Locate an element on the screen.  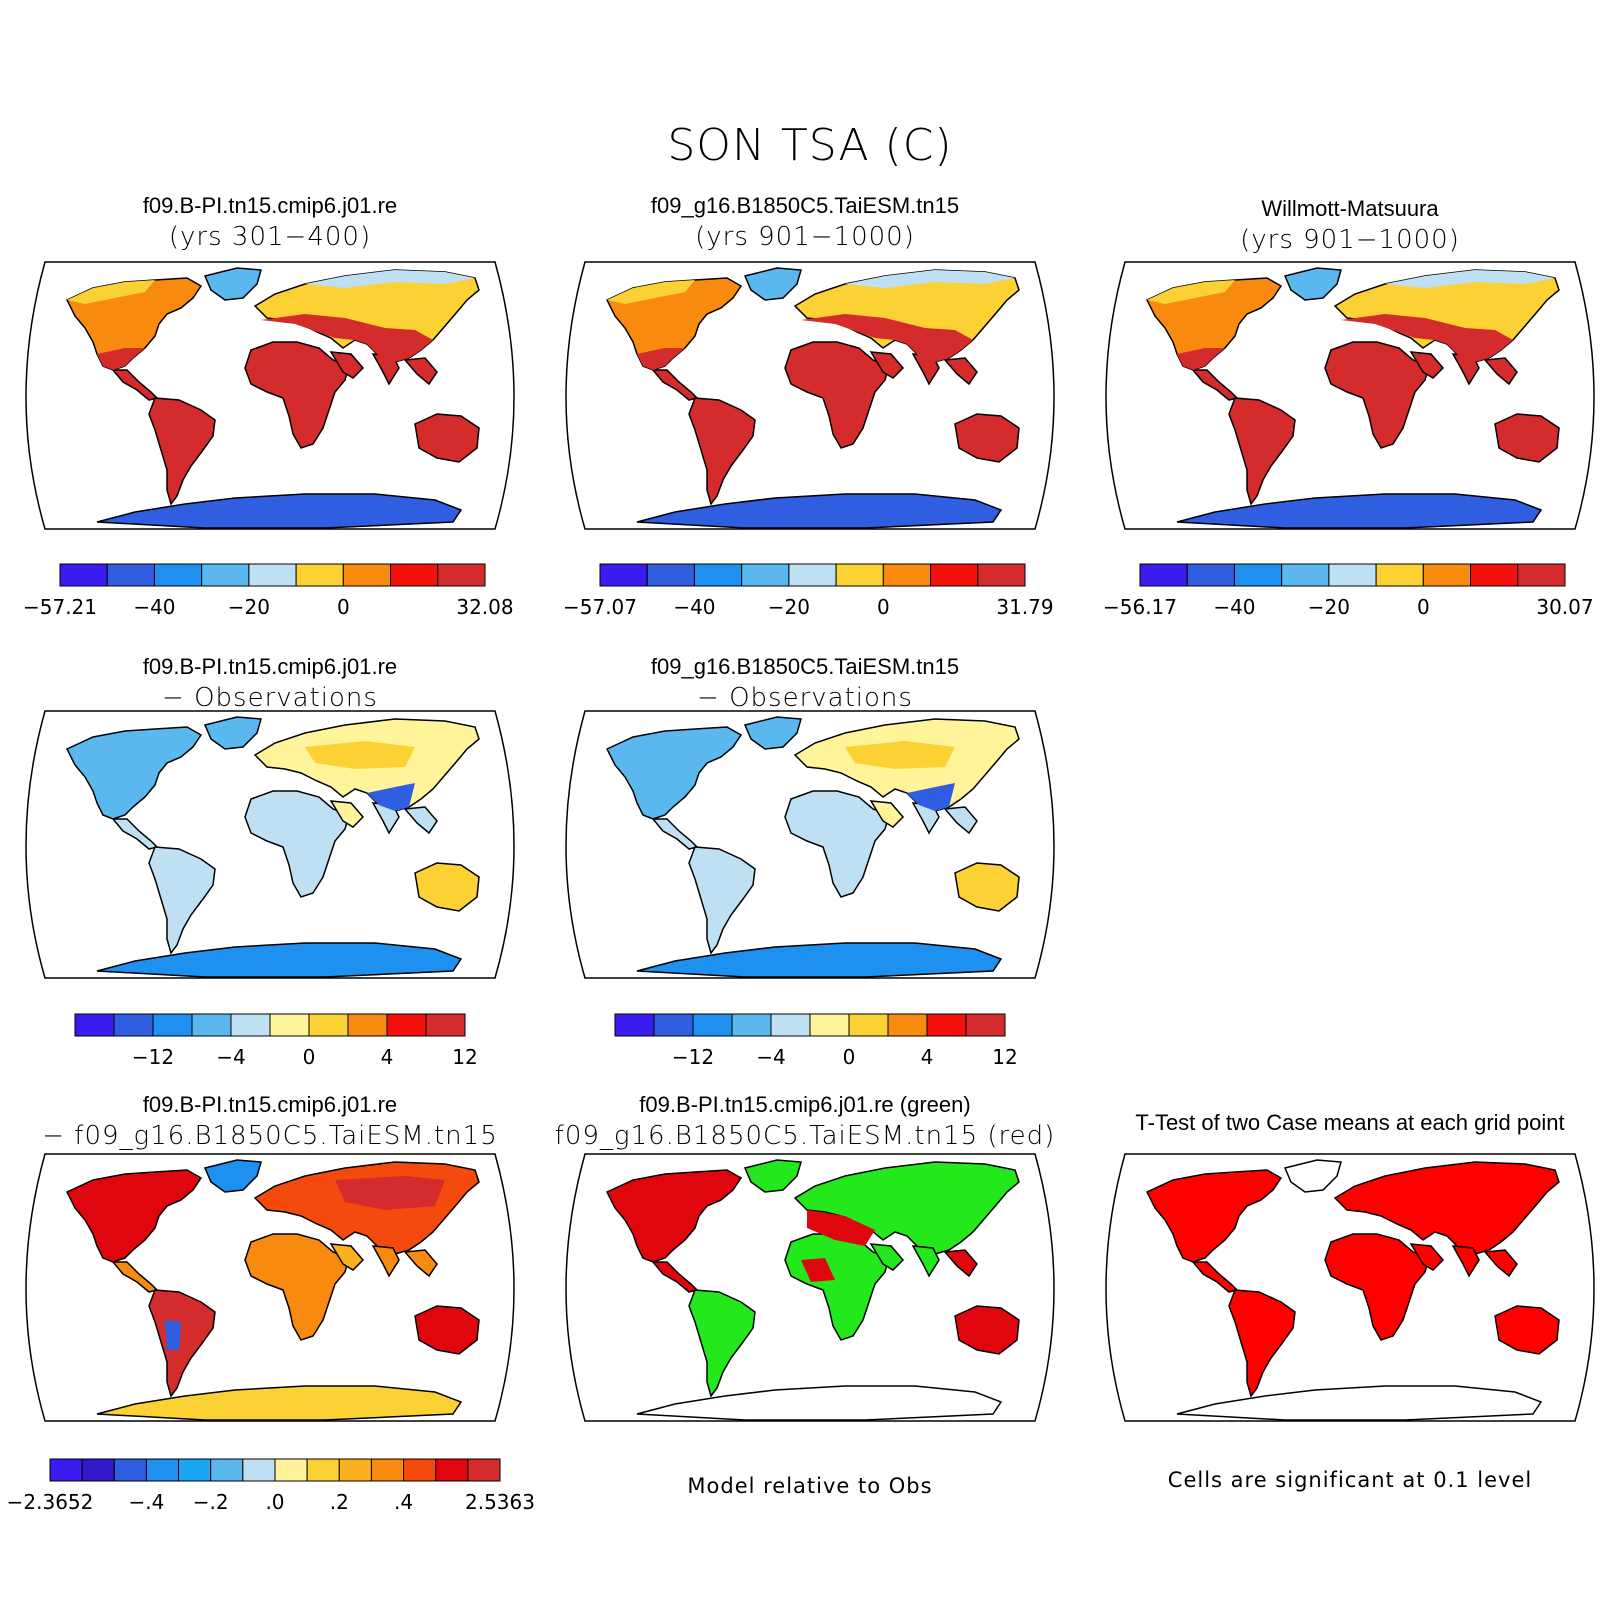
figure-title: SON TSA (C) is located at coordinates (810, 145).